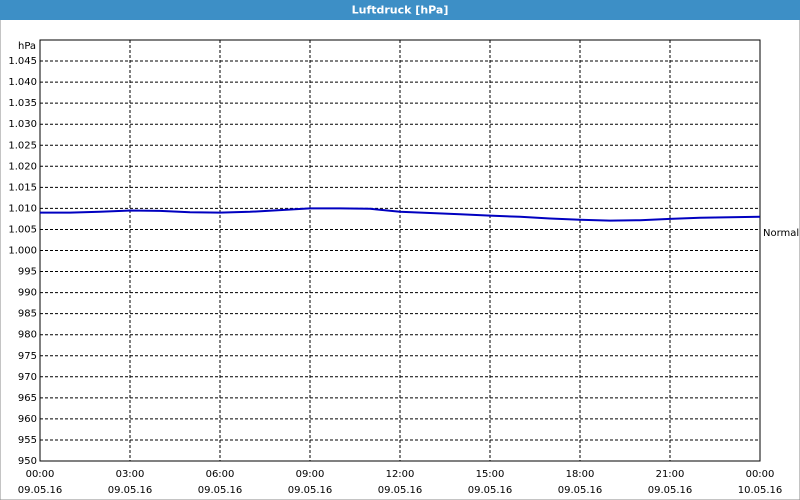 The width and height of the screenshot is (800, 500). I want to click on y-tick-label: 1.010, so click(22, 208).